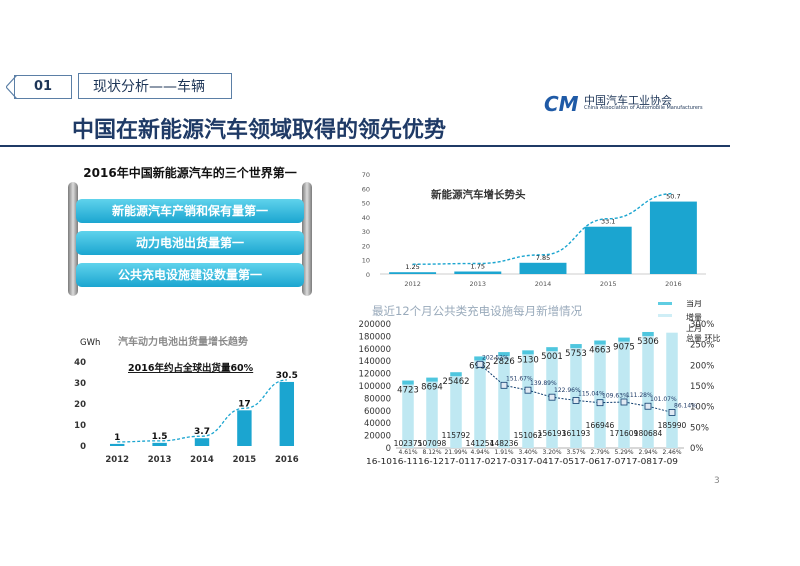 This screenshot has width=800, height=566. Describe the element at coordinates (455, 382) in the screenshot. I see `data-label: 25462` at that location.